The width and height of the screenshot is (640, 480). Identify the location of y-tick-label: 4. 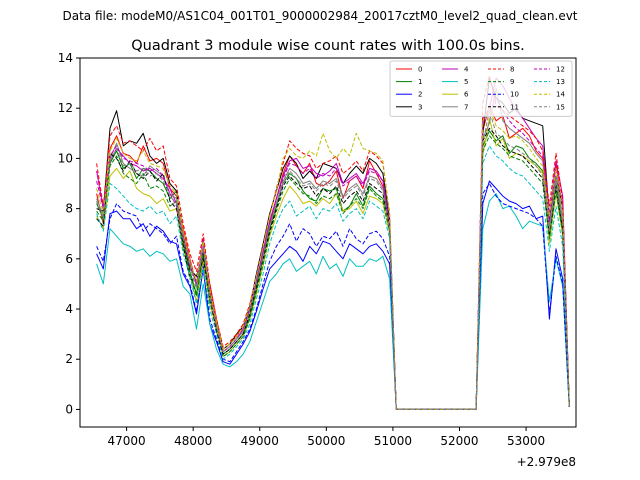
(69, 309).